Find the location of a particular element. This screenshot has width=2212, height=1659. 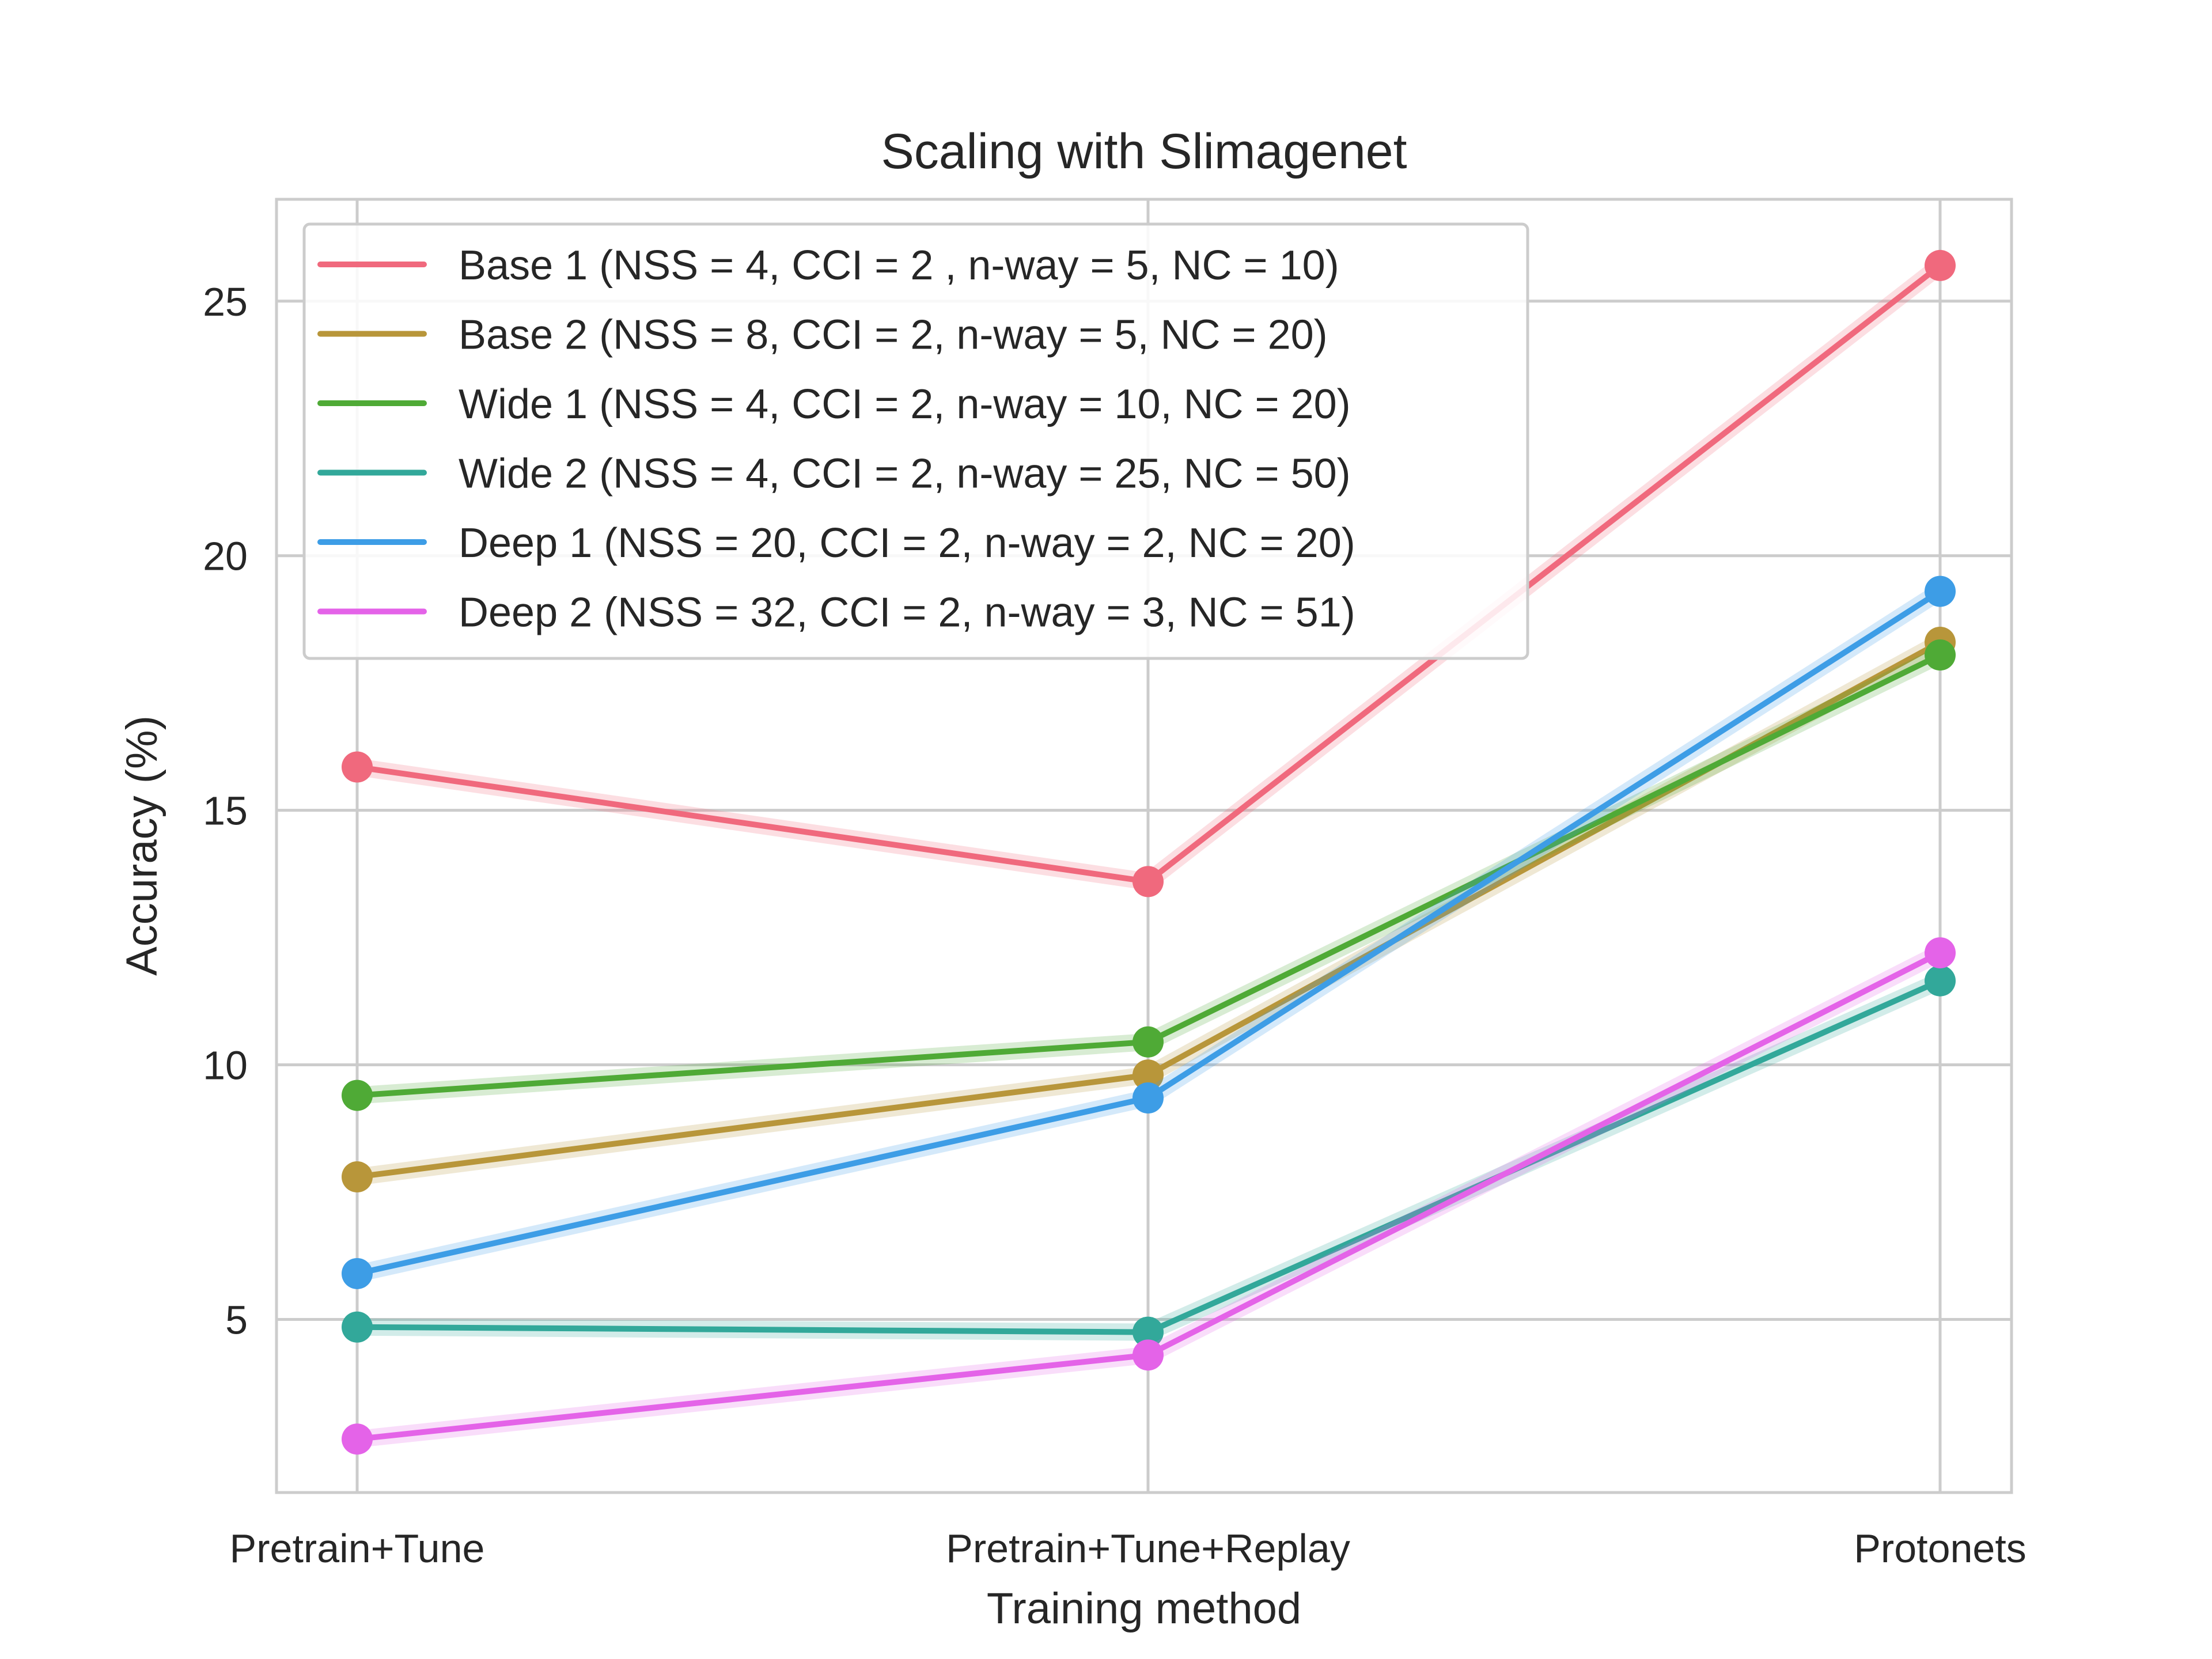

x-axis-label: Training method is located at coordinates (1144, 1608).